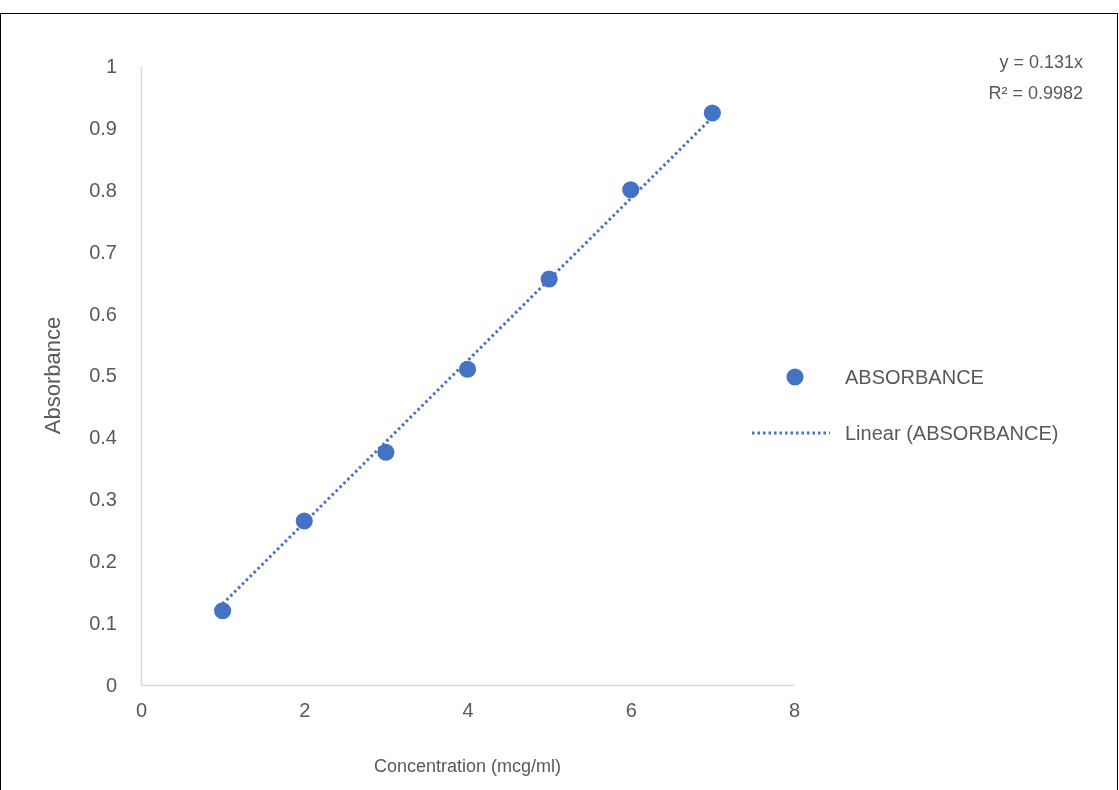  I want to click on text: y = 0.131x, so click(1041, 62).